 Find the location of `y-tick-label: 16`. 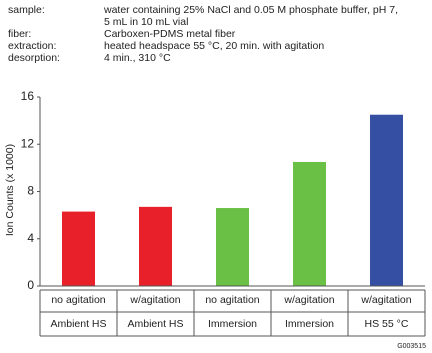

y-tick-label: 16 is located at coordinates (28, 96).